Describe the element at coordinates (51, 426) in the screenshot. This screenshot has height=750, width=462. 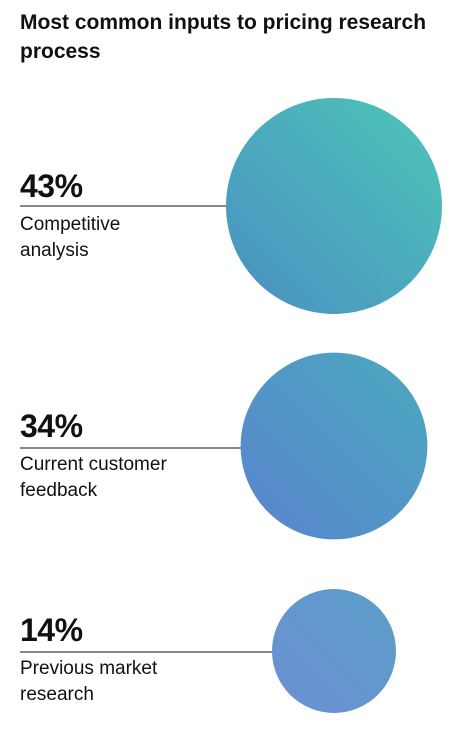
I see `percent-value: 34%` at that location.